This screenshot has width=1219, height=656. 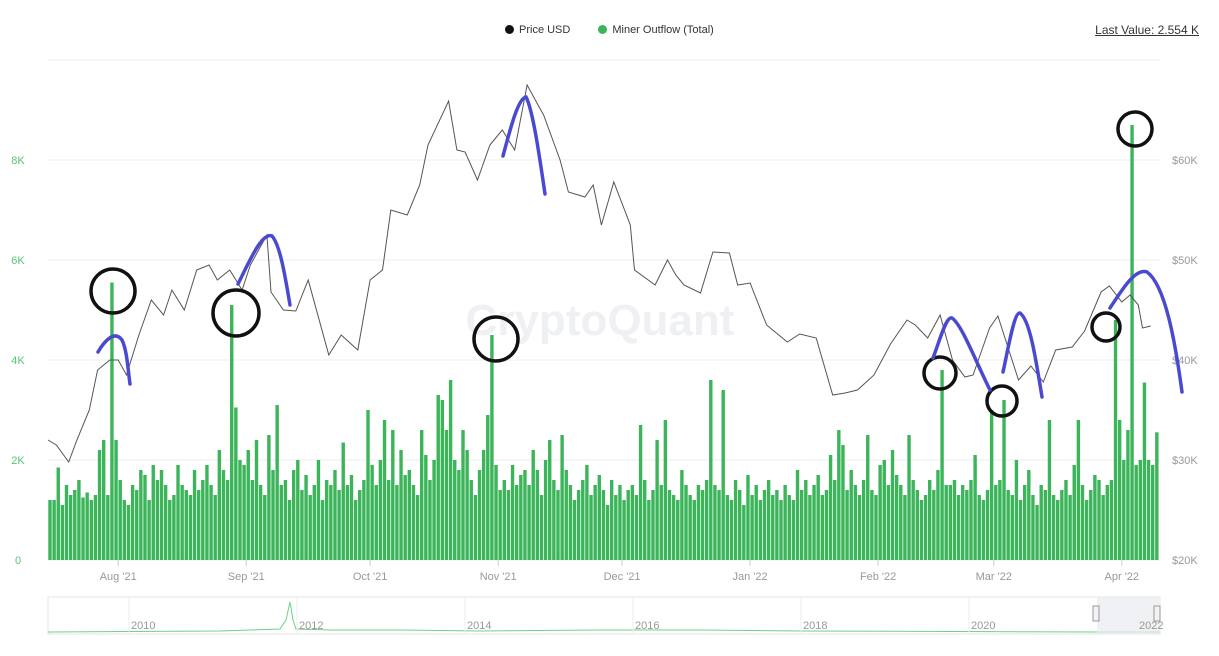 What do you see at coordinates (603, 617) in the screenshot?
I see `navigator-series` at bounding box center [603, 617].